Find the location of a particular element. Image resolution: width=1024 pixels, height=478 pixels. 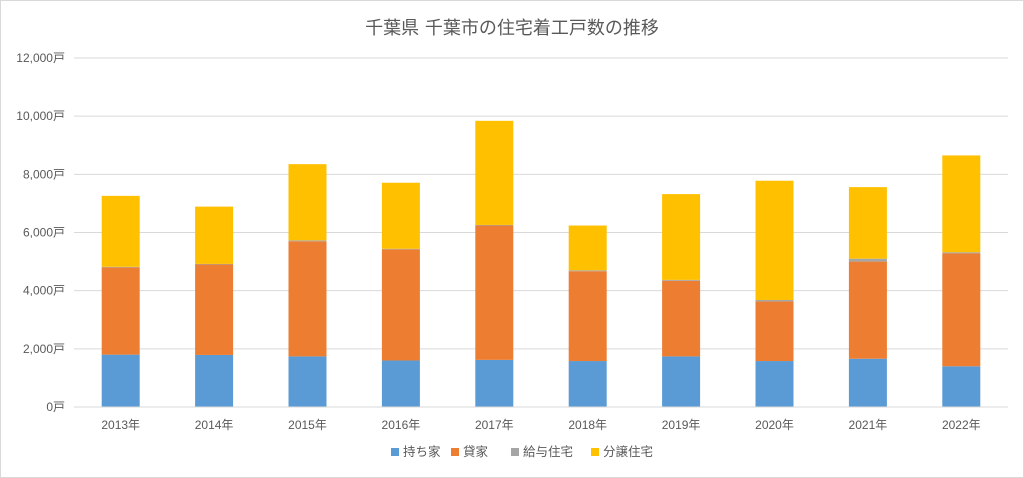

x-tick-label: 2015年 is located at coordinates (307, 425).